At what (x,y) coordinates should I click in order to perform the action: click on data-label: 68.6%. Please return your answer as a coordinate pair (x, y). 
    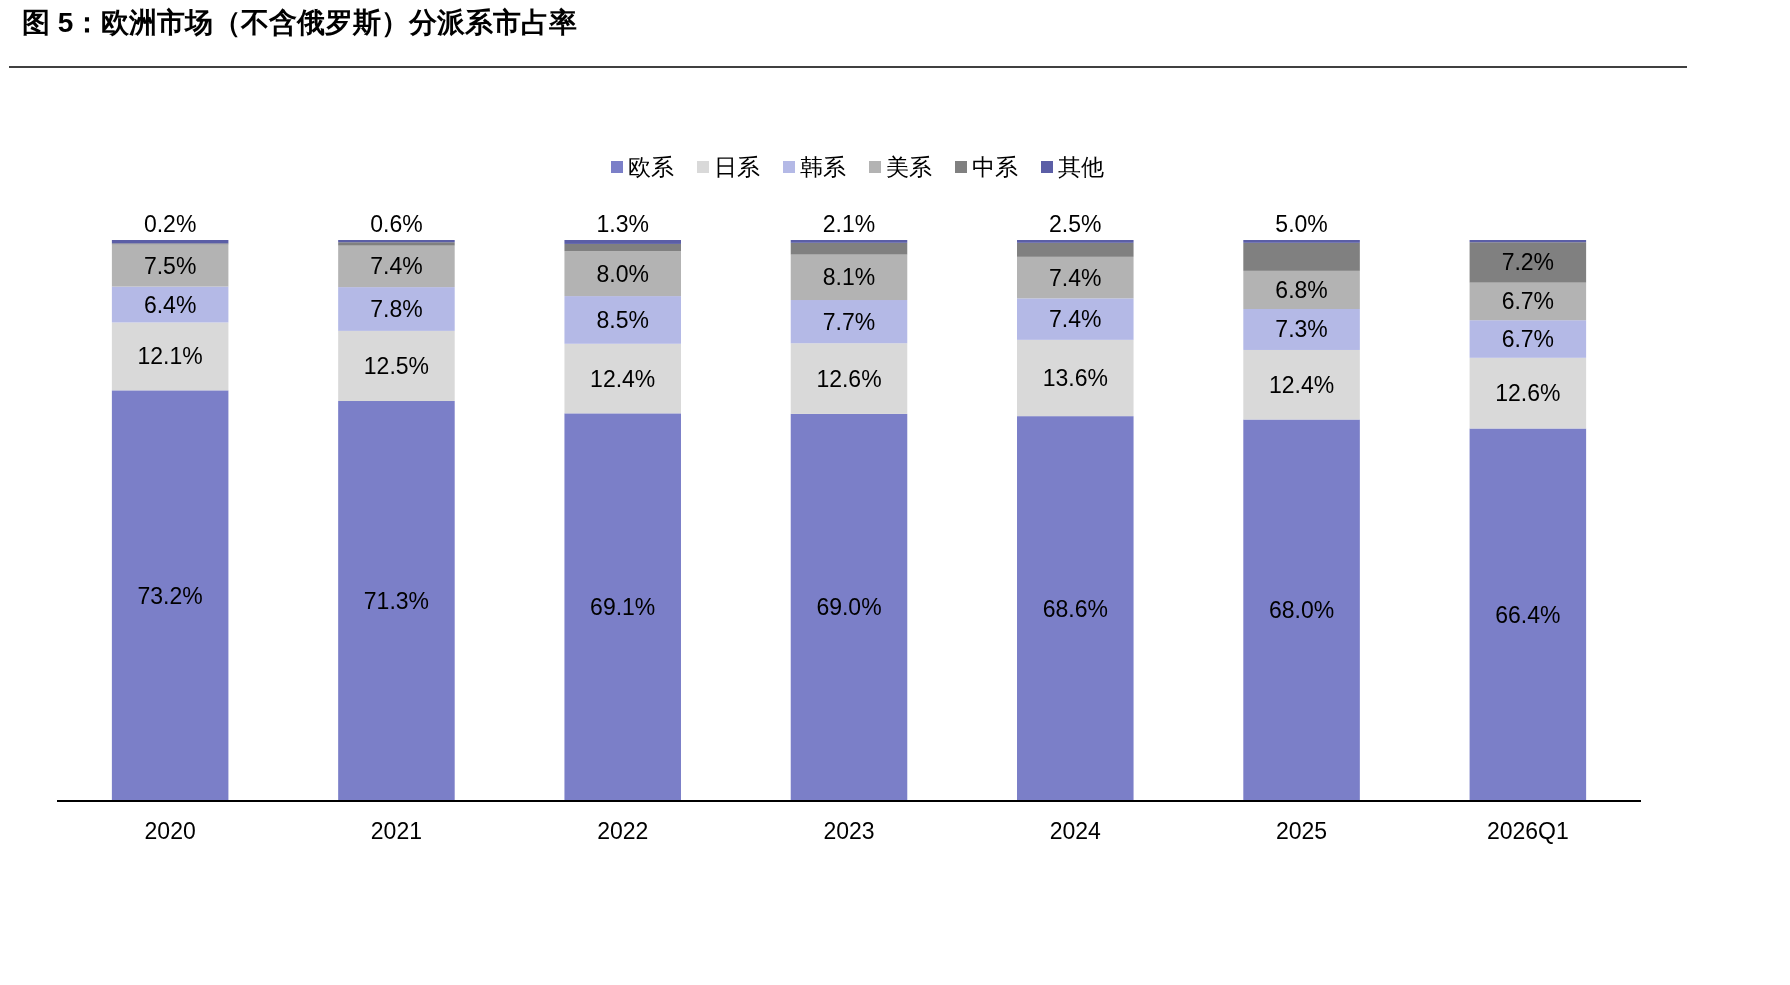
    Looking at the image, I should click on (1075, 608).